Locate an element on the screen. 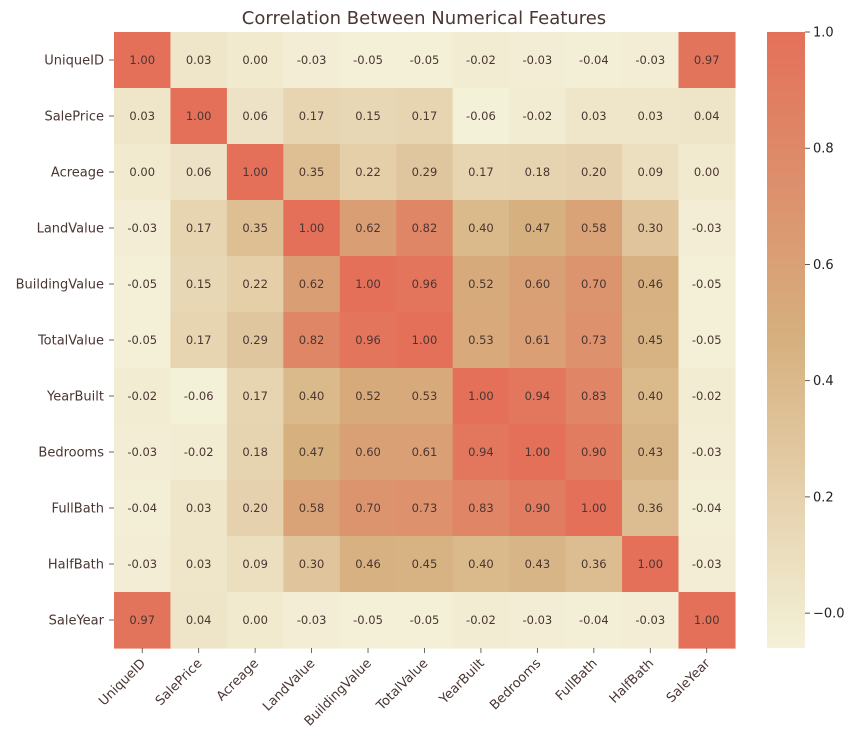 The height and width of the screenshot is (745, 845). cell-value-label: 0.60 is located at coordinates (368, 452).